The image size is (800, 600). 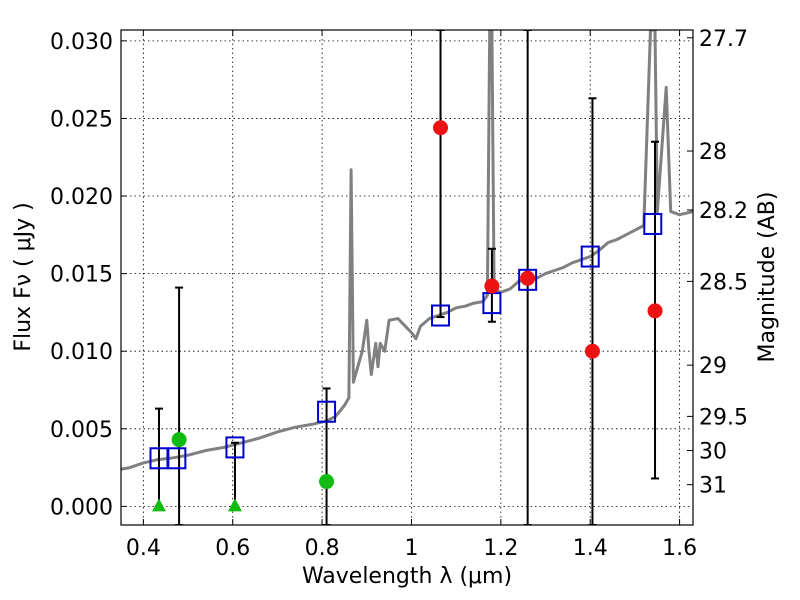 I want to click on right-magnitude-tick-label: 28.5, so click(x=723, y=282).